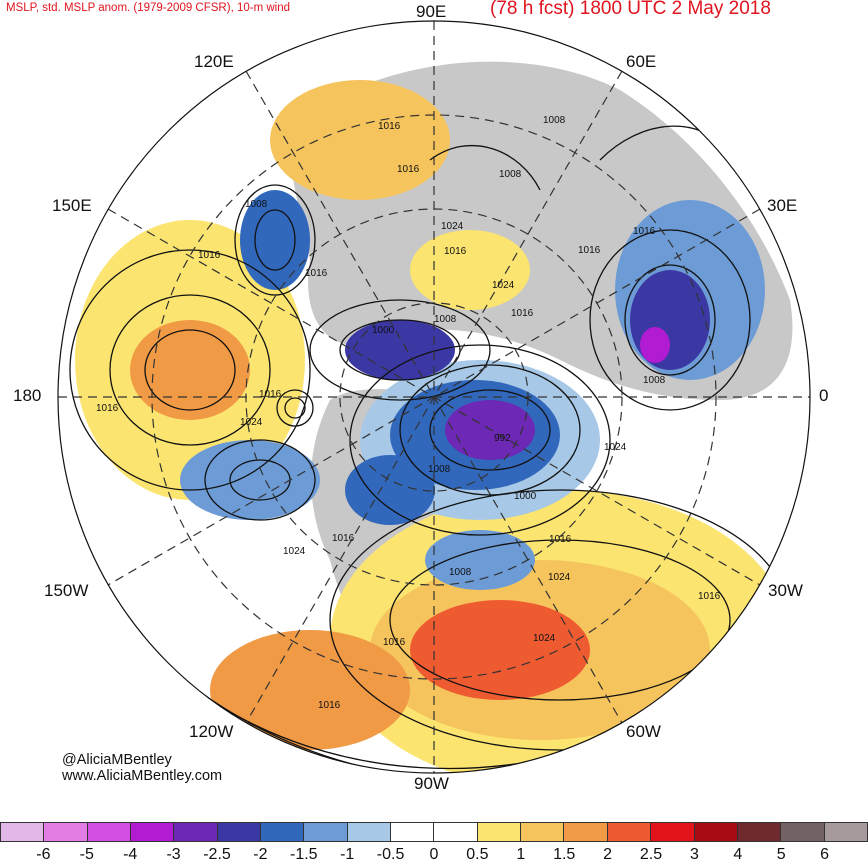  What do you see at coordinates (130, 854) in the screenshot?
I see `colorbar-tick-label: -4` at bounding box center [130, 854].